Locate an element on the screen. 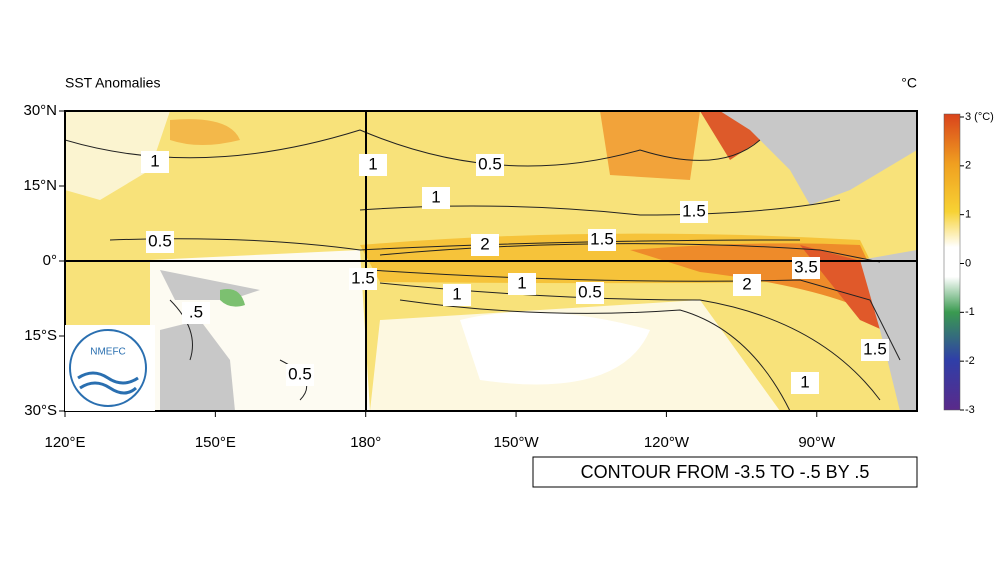 The width and height of the screenshot is (1000, 568). lon-label: 150°E is located at coordinates (215, 442).